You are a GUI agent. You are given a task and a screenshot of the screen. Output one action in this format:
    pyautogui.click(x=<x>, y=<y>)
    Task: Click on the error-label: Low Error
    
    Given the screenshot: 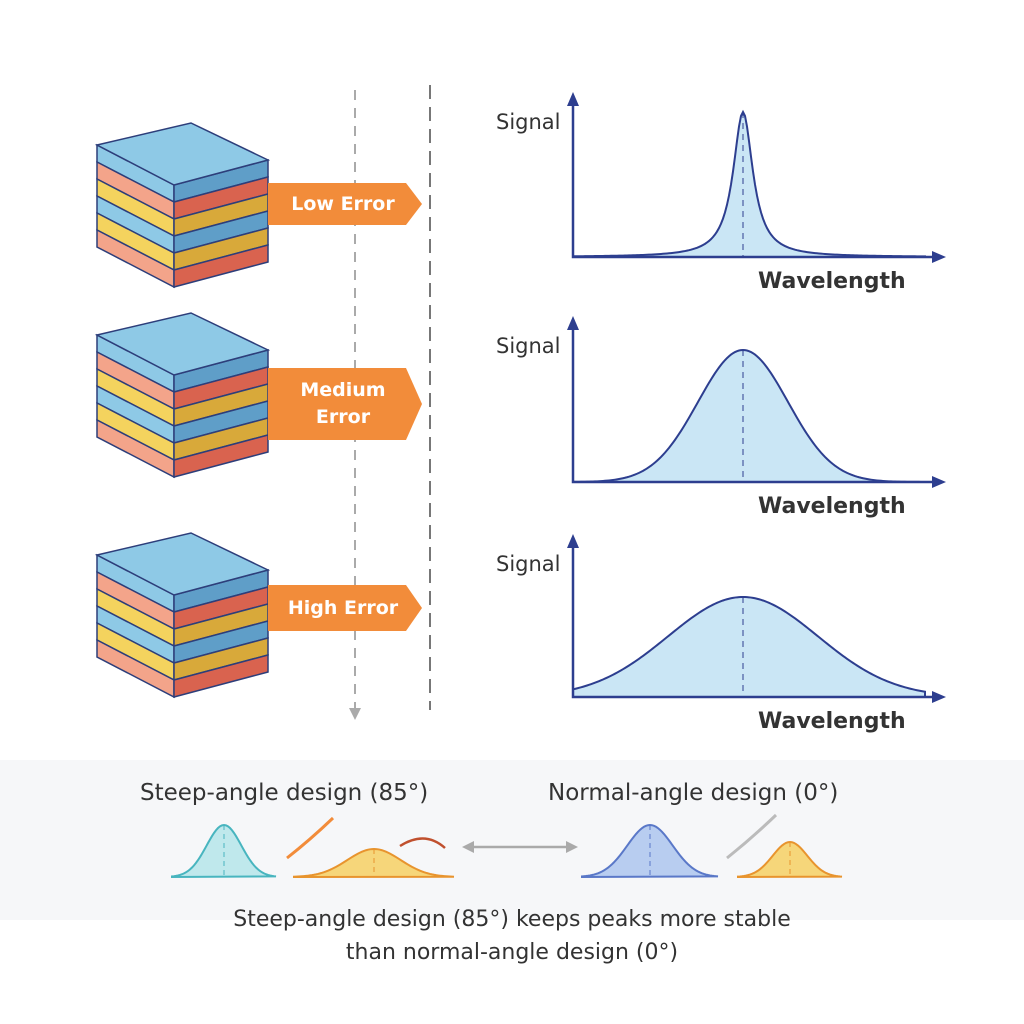 What is the action you would take?
    pyautogui.click(x=343, y=203)
    